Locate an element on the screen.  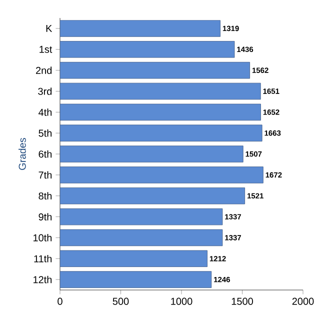
y-tick-label: 2nd is located at coordinates (44, 70).